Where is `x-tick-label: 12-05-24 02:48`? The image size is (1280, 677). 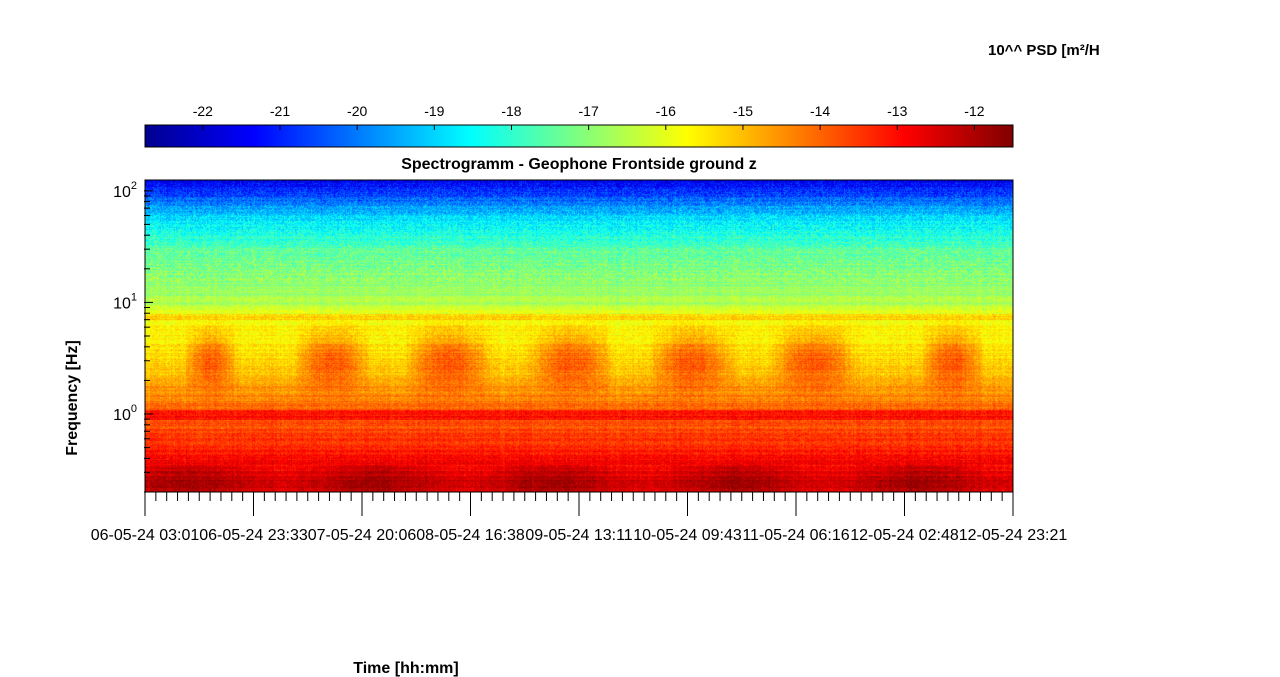
x-tick-label: 12-05-24 02:48 is located at coordinates (904, 535).